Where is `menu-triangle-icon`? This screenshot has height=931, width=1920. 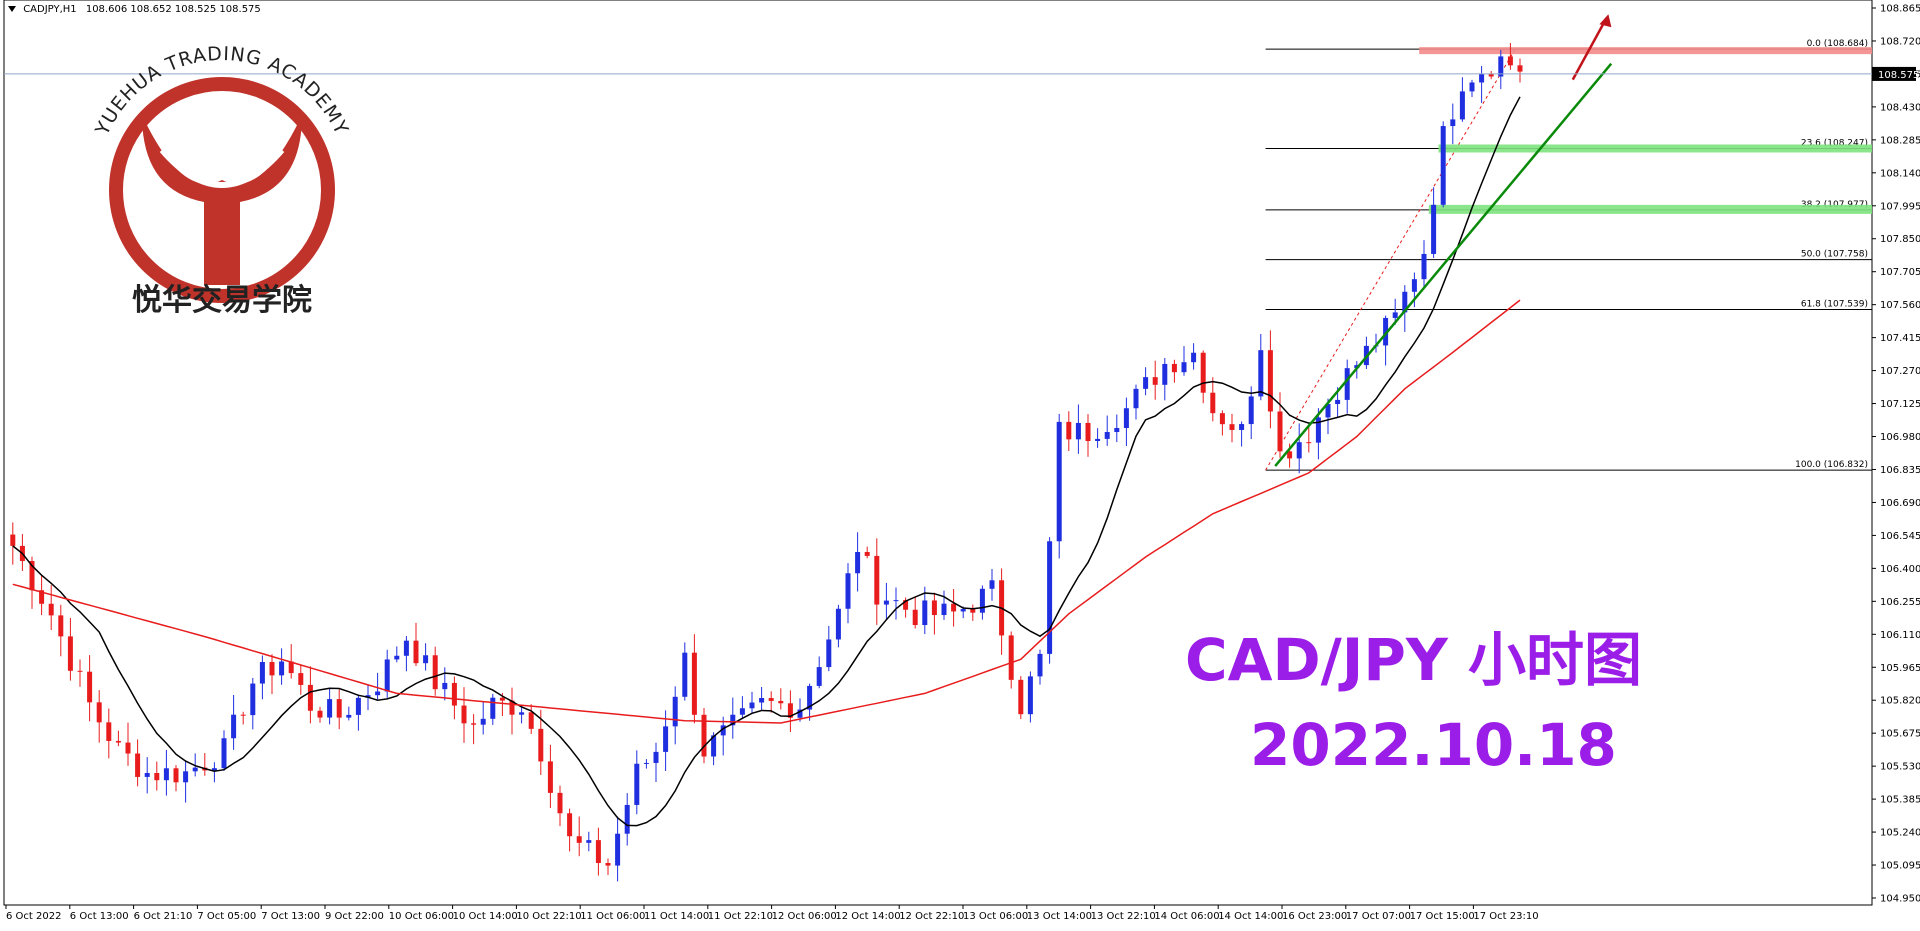
menu-triangle-icon is located at coordinates (12, 9).